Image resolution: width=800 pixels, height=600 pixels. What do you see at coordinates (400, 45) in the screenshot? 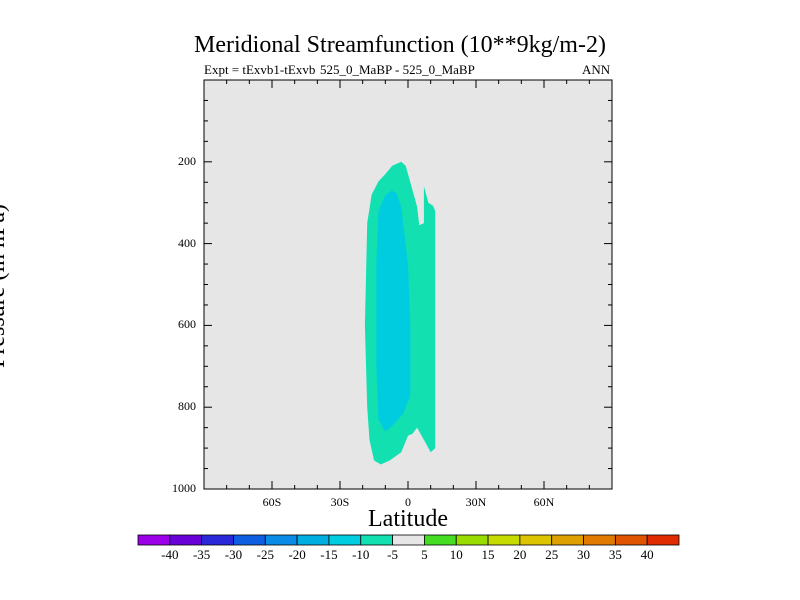
I see `chart-title: Meridional Streamfunction (10**9kg/m-2)` at bounding box center [400, 45].